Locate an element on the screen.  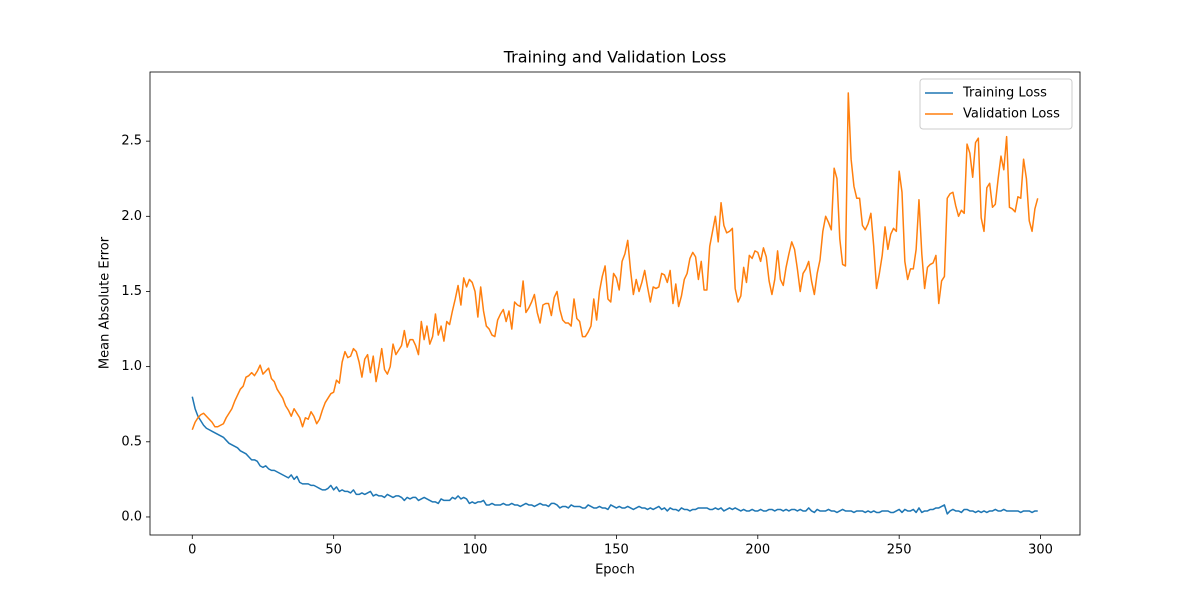
x-tick-label: 200 is located at coordinates (757, 550).